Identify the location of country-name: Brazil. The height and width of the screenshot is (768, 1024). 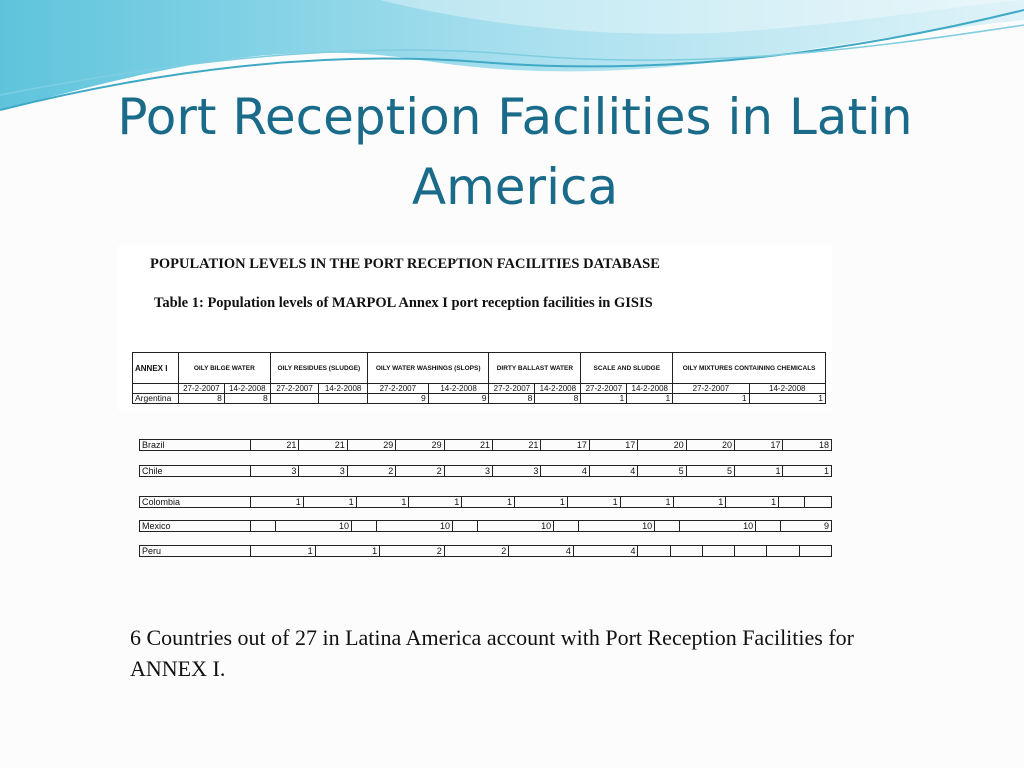
(195, 445).